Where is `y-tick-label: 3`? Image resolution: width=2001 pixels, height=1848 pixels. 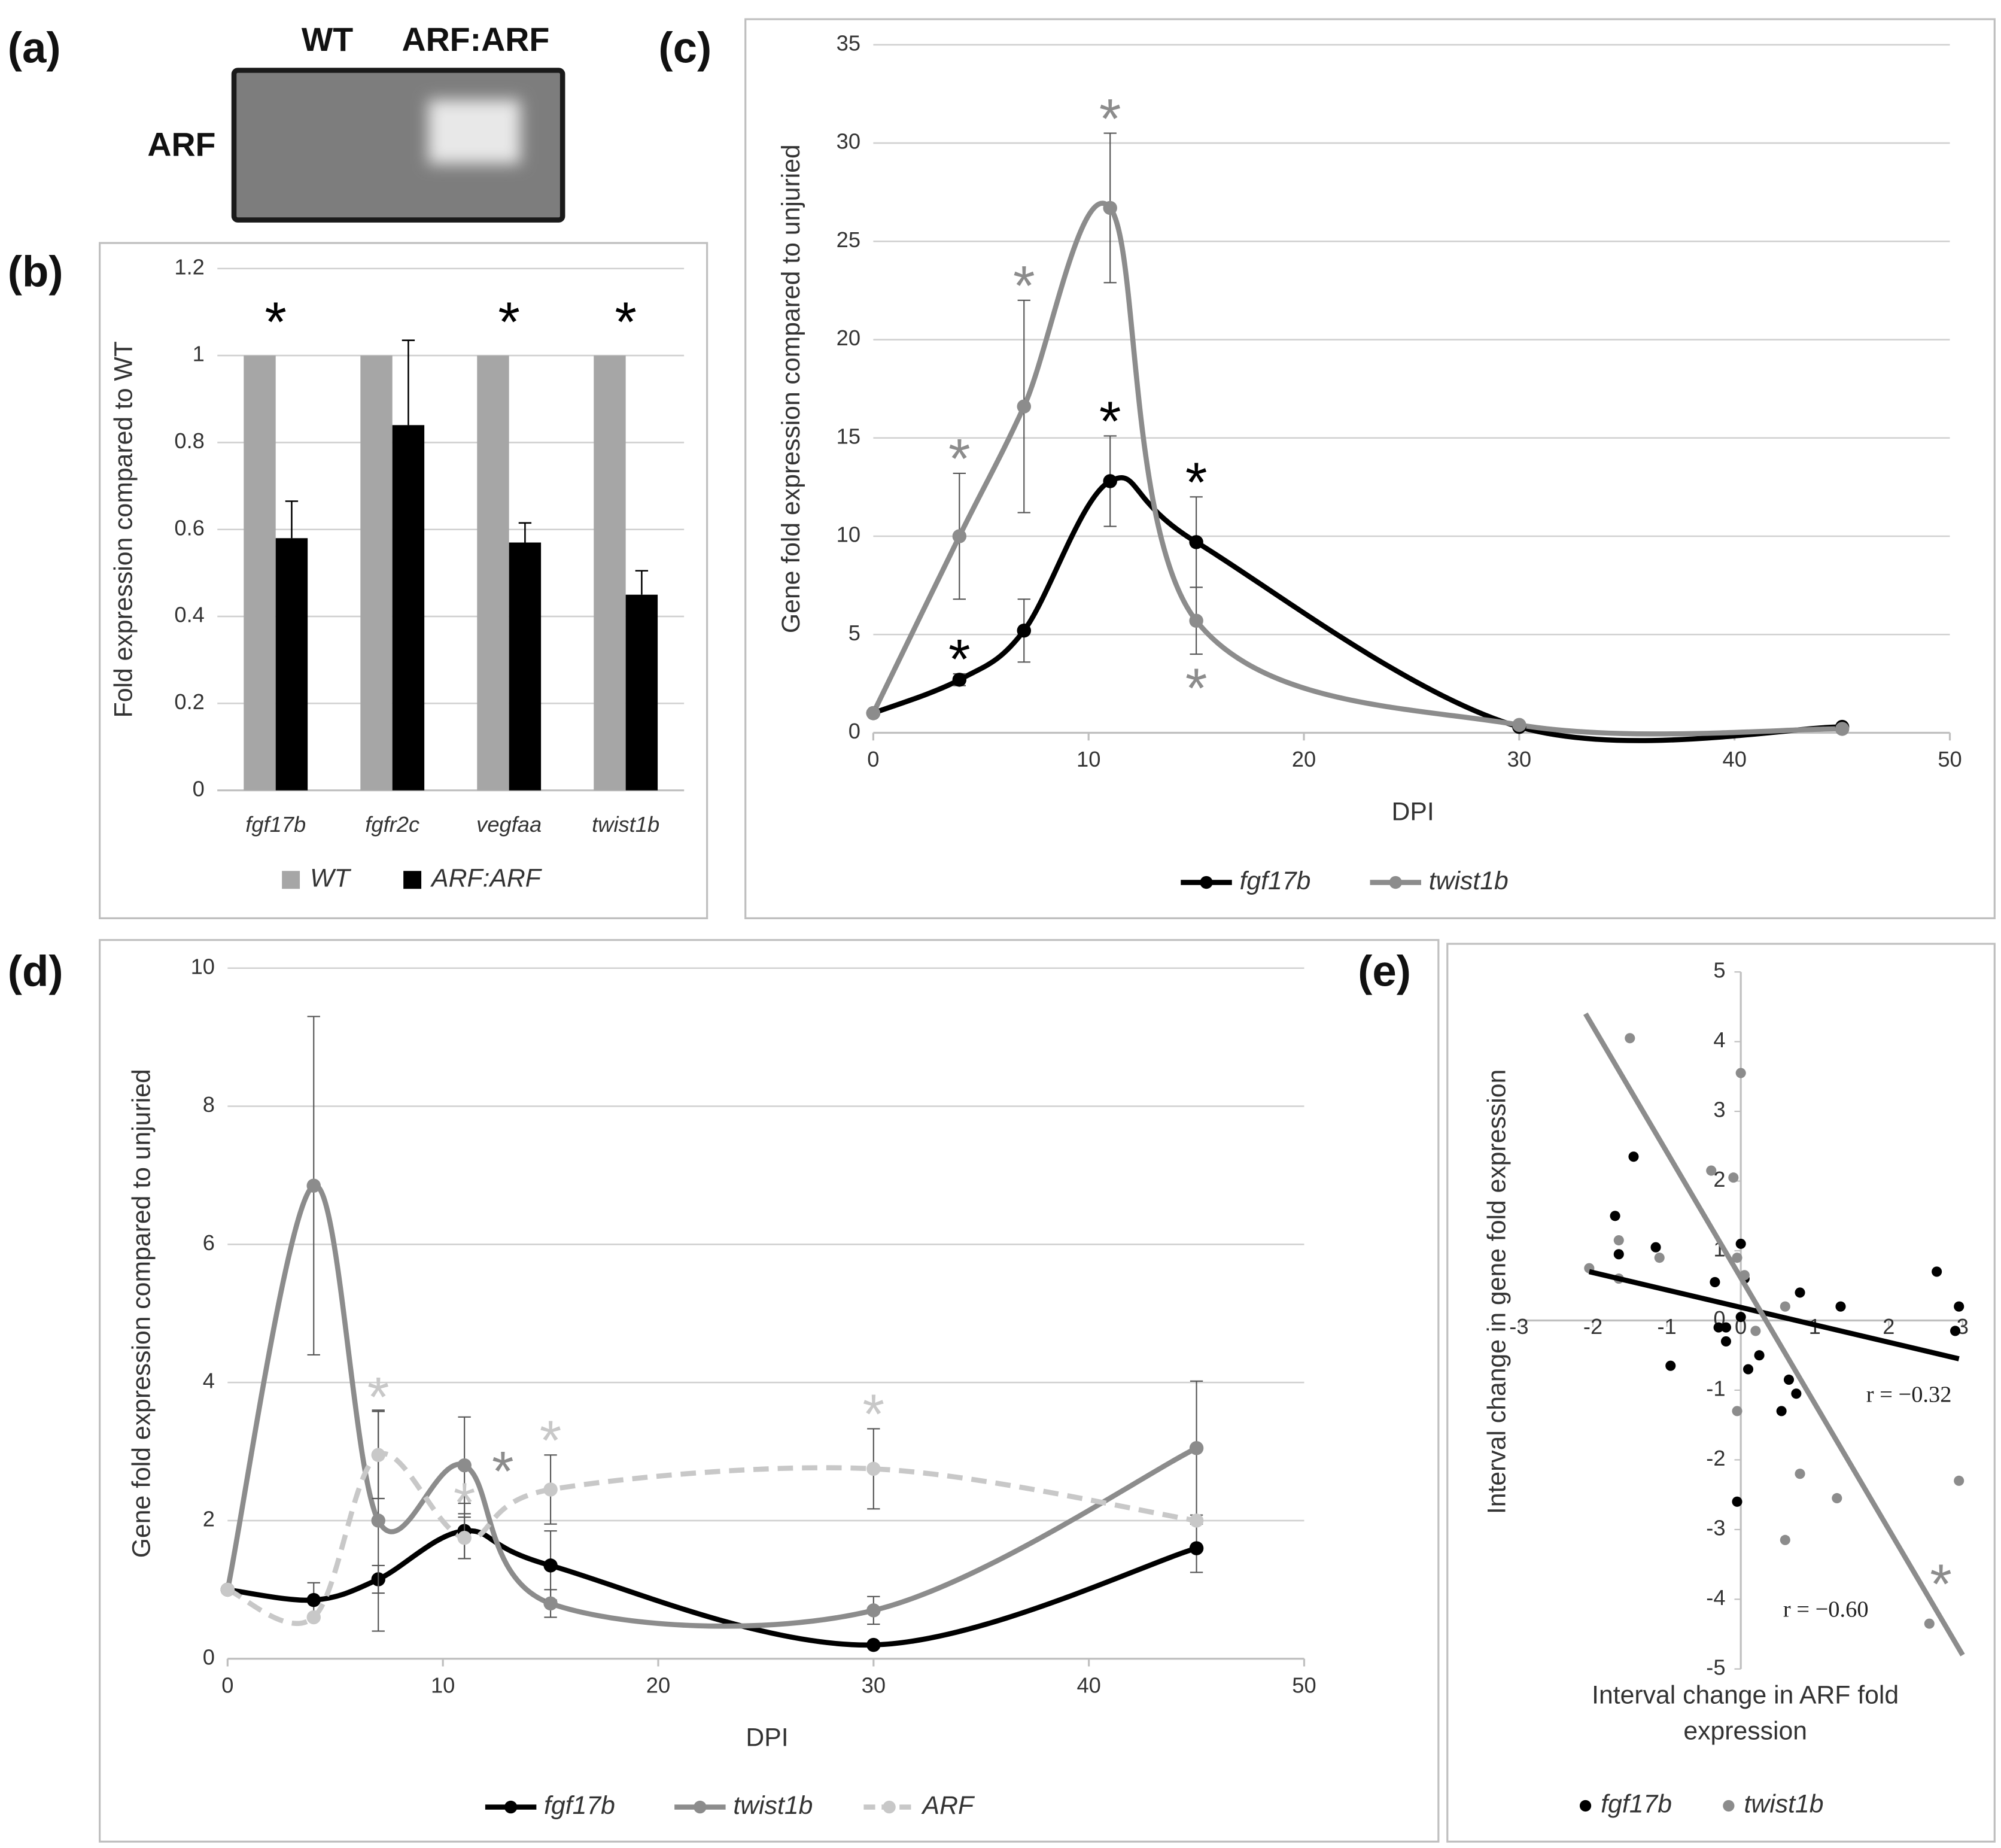 y-tick-label: 3 is located at coordinates (1719, 1110).